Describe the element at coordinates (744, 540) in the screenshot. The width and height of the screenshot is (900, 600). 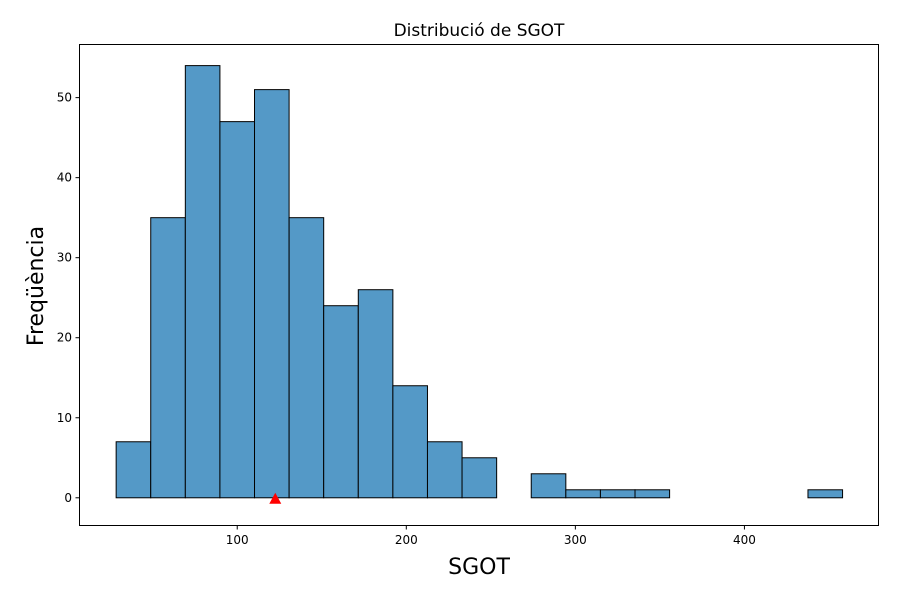
I see `x-tick-label: 400` at that location.